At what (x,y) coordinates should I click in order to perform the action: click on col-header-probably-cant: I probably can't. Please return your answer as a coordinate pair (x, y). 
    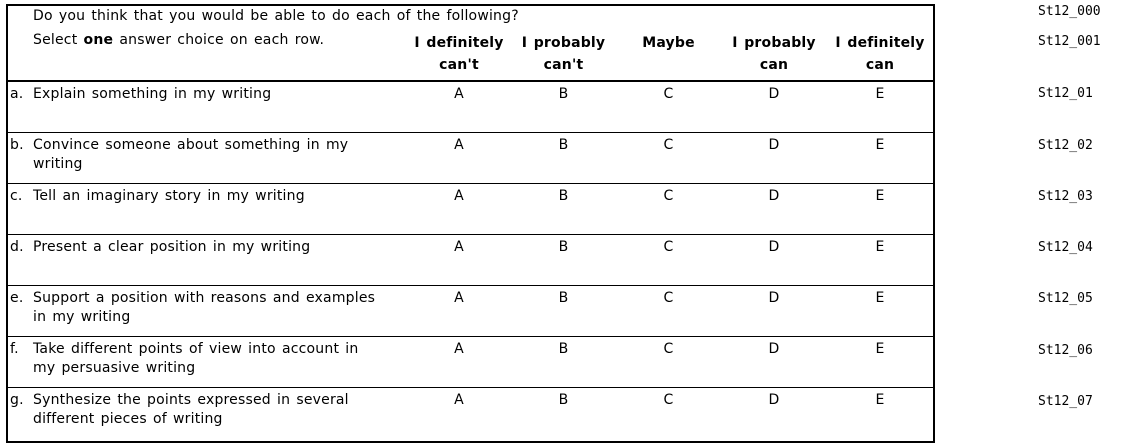
    Looking at the image, I should click on (563, 54).